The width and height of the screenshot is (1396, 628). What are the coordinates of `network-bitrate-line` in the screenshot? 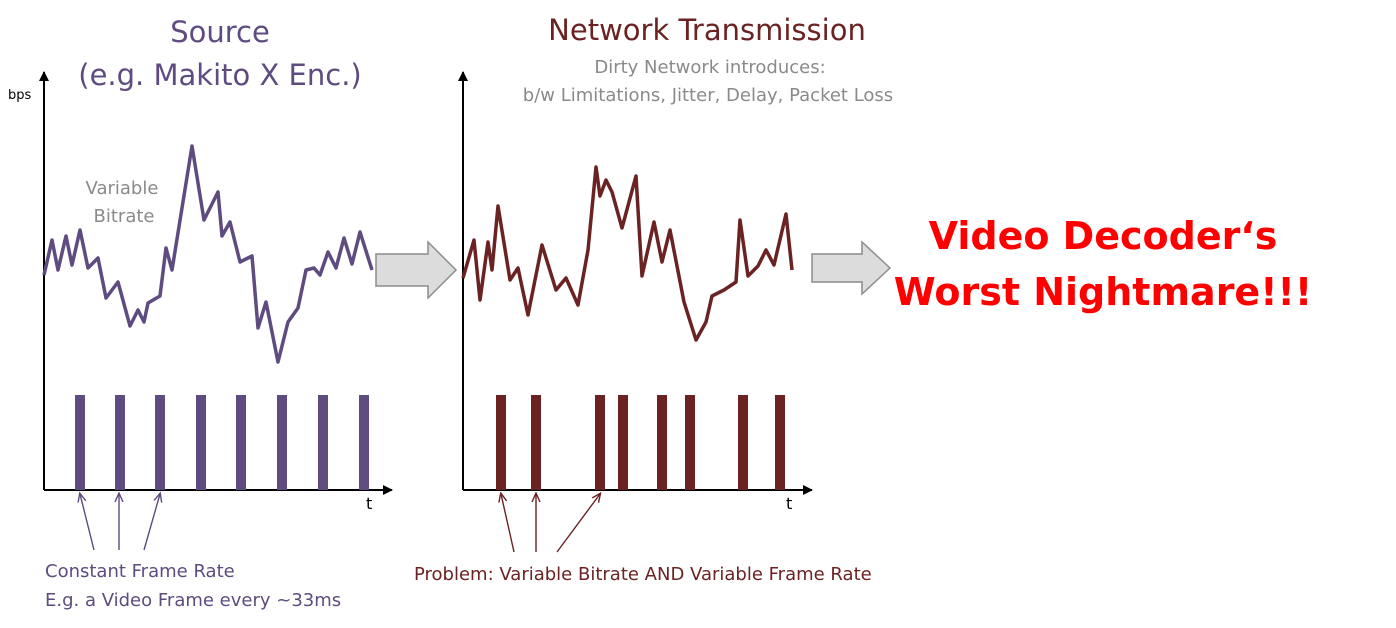 It's located at (627, 253).